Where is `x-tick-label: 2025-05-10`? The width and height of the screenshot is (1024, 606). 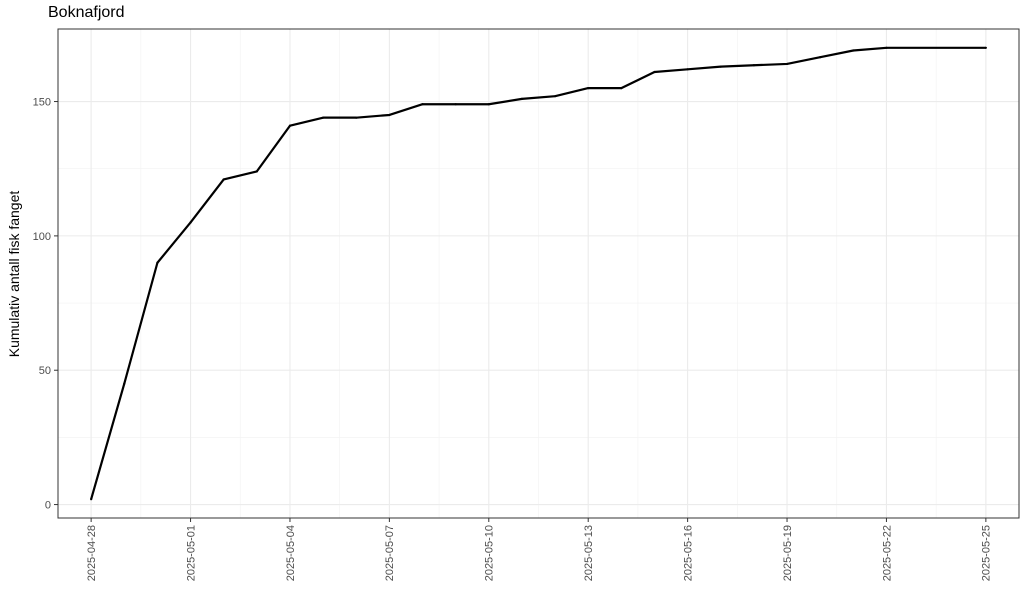 x-tick-label: 2025-05-10 is located at coordinates (490, 553).